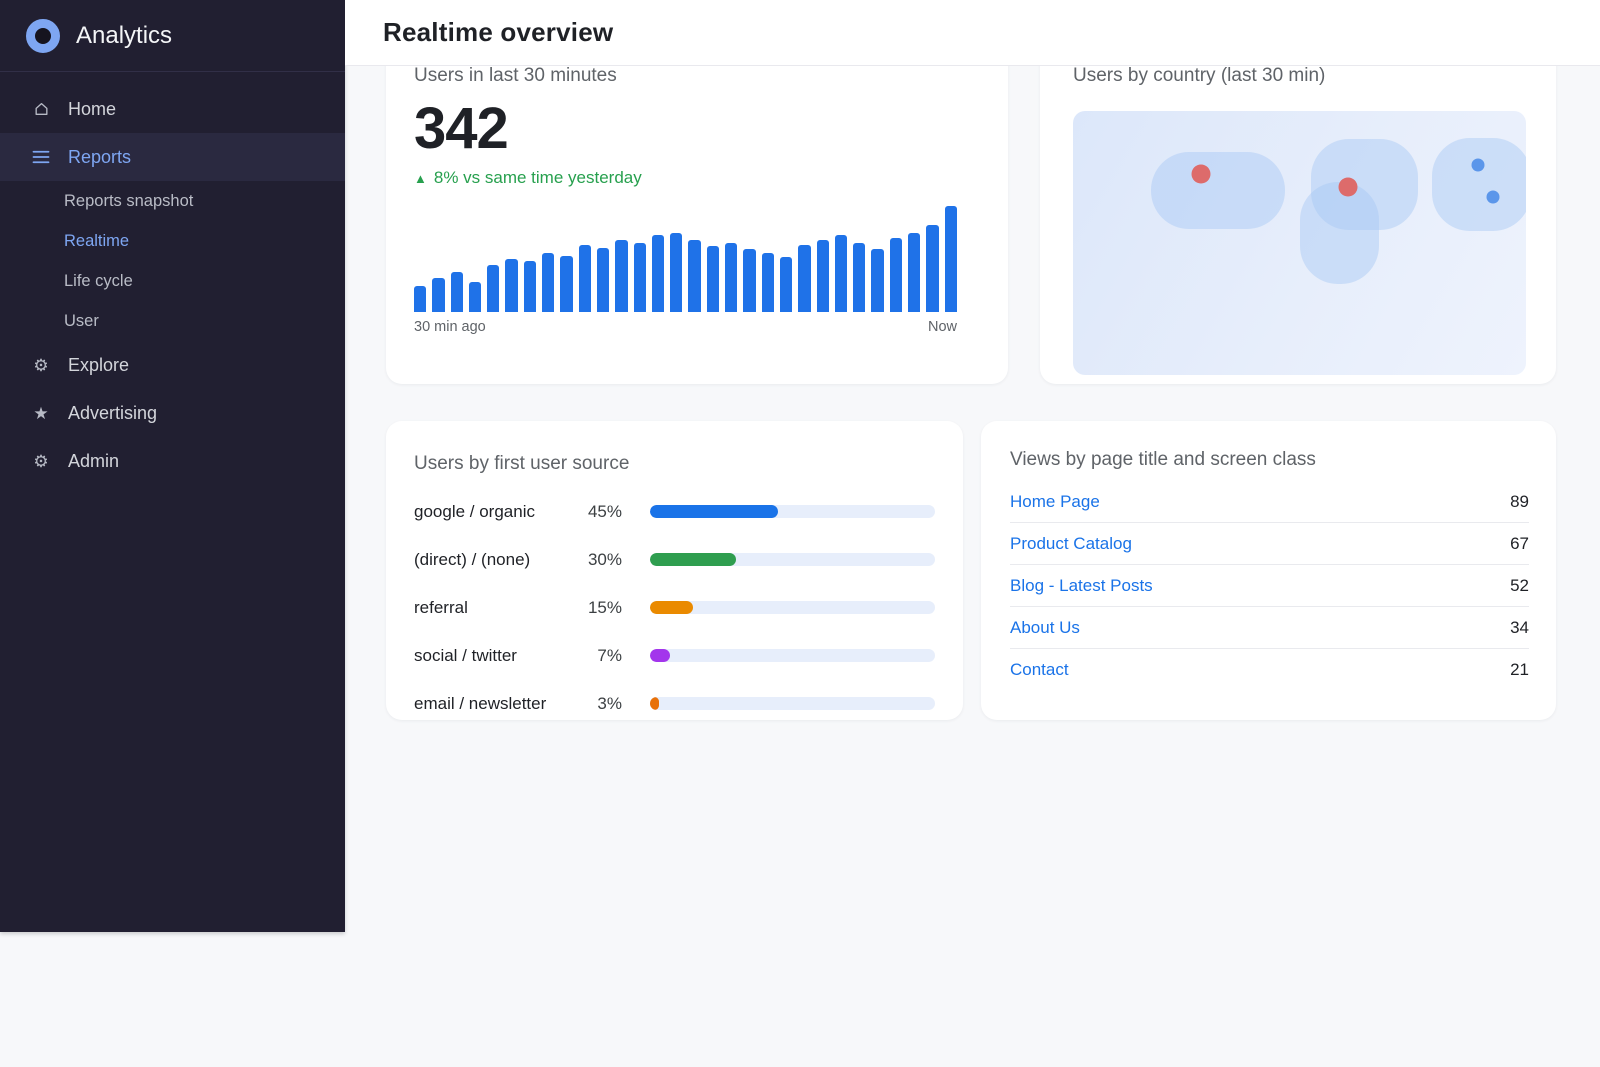 The image size is (1600, 1067). I want to click on page-view-count: 52, so click(1519, 585).